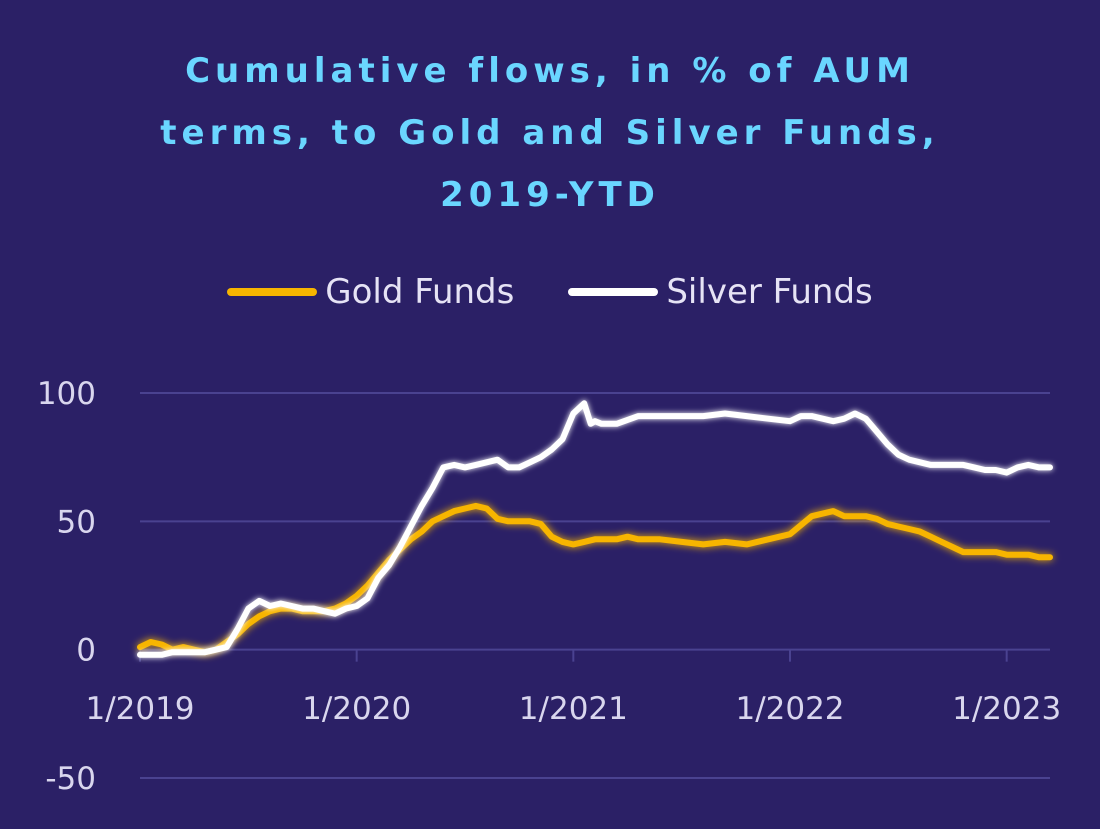  I want to click on y-tick-label: 50, so click(76, 522).